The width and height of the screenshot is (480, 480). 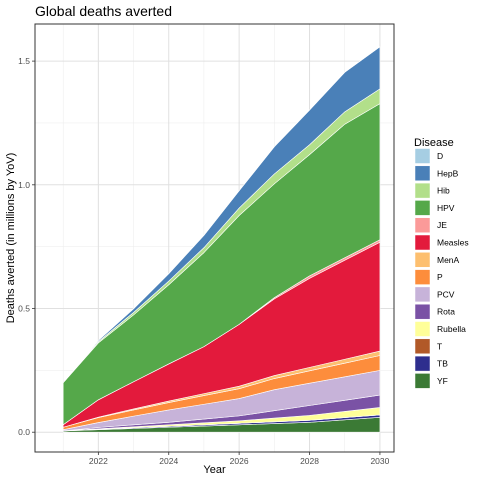 I want to click on legend-key-hpv, so click(x=422, y=208).